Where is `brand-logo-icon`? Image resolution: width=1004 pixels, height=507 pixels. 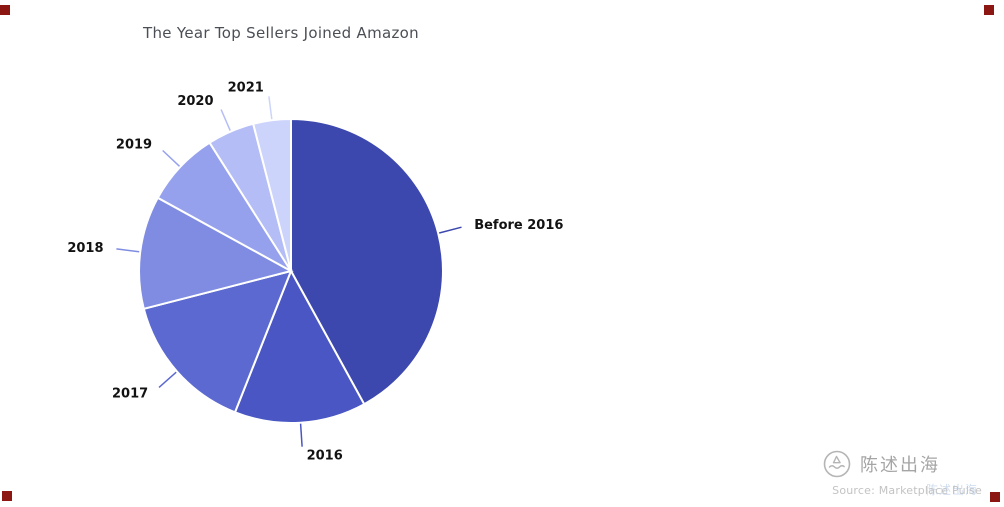 brand-logo-icon is located at coordinates (837, 464).